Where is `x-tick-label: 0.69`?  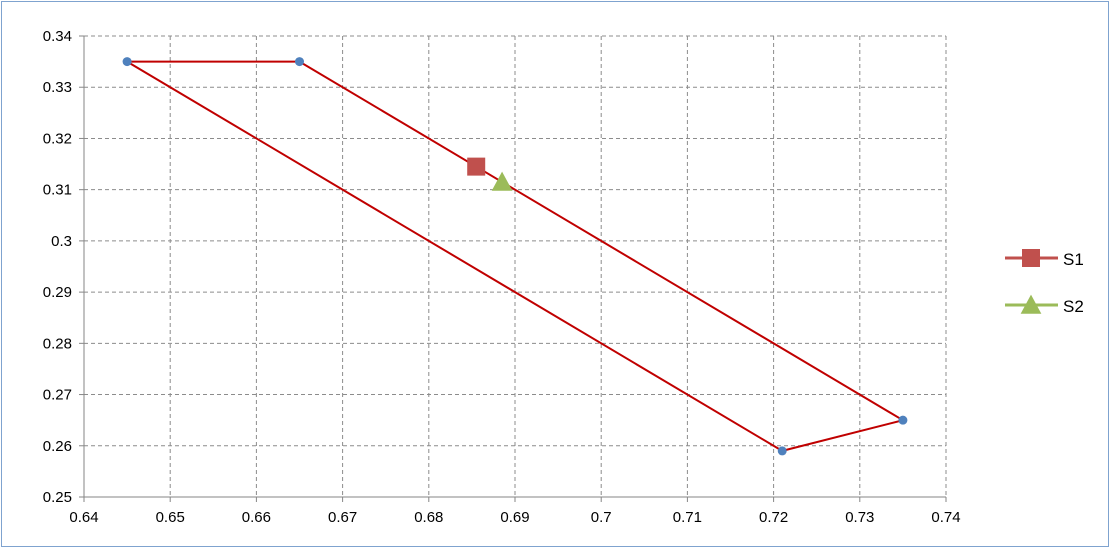 x-tick-label: 0.69 is located at coordinates (514, 517).